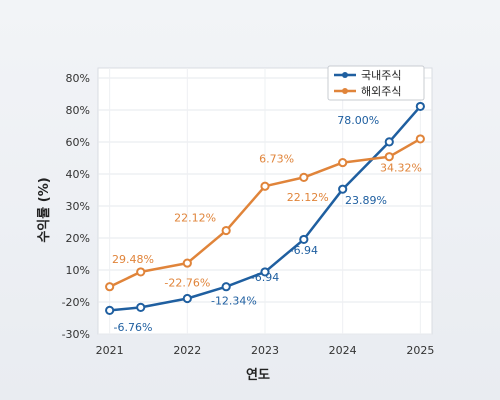 Image resolution: width=500 pixels, height=400 pixels. Describe the element at coordinates (110, 350) in the screenshot. I see `x-tick-label: 2021` at that location.